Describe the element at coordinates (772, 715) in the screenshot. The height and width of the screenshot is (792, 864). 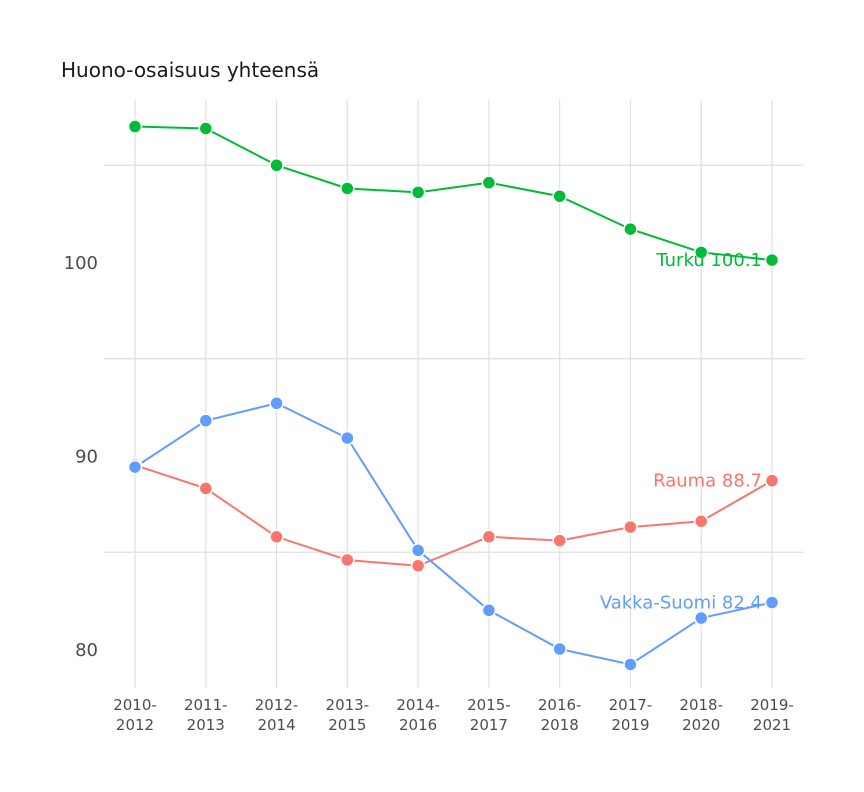
I see `x-tick-label: 2019-2021` at that location.